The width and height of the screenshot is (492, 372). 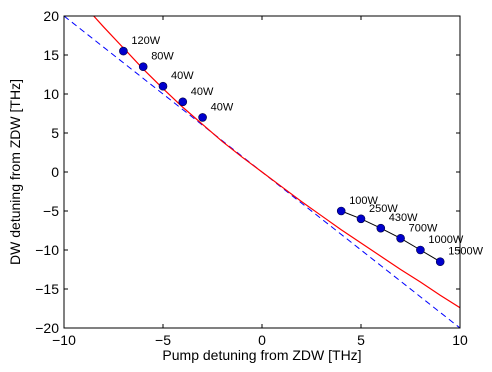 What do you see at coordinates (445, 240) in the screenshot?
I see `data-point-label: 1000W` at bounding box center [445, 240].